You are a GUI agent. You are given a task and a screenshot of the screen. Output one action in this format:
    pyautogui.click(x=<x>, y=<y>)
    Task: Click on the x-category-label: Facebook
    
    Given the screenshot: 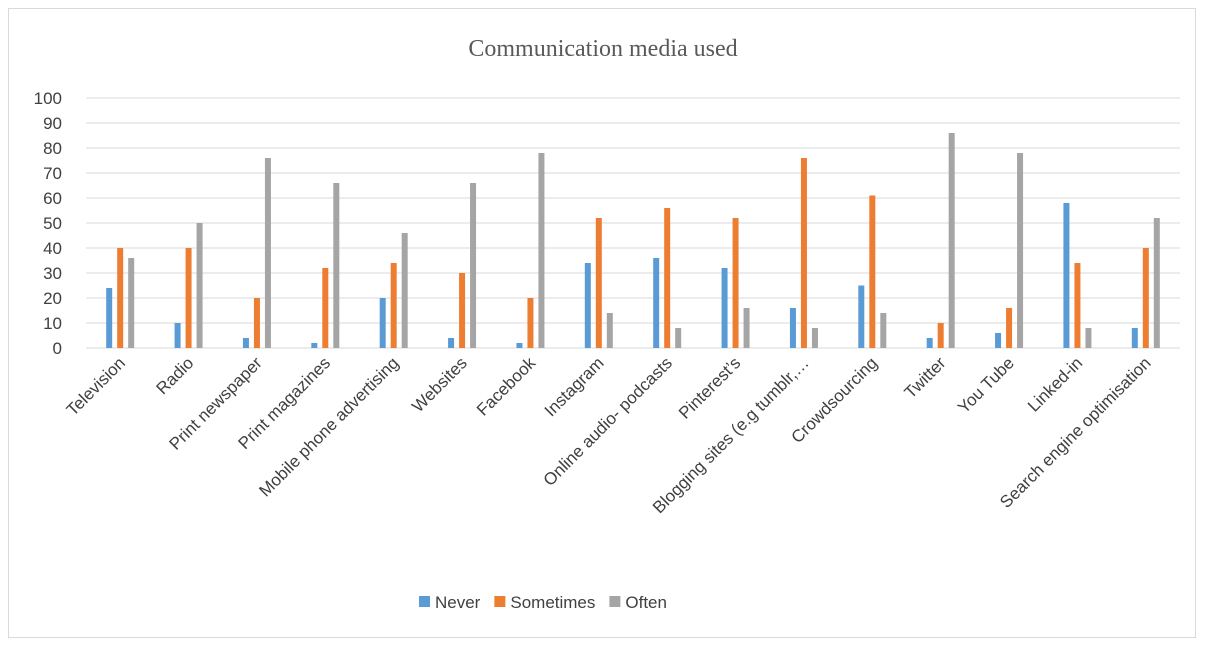 What is the action you would take?
    pyautogui.click(x=506, y=386)
    